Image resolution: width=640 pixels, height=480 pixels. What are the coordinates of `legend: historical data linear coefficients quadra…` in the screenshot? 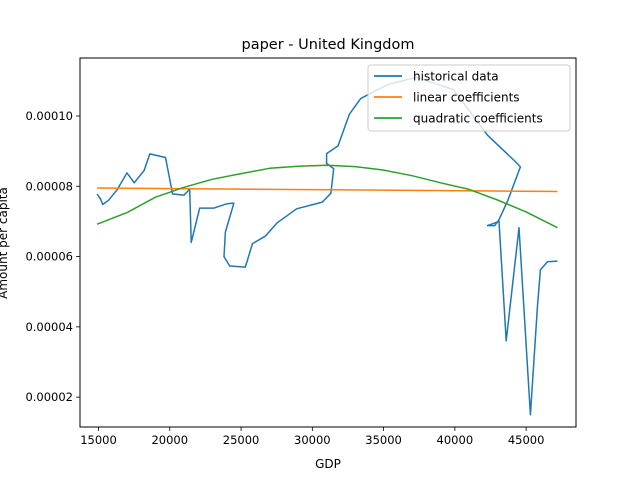 It's located at (469, 98).